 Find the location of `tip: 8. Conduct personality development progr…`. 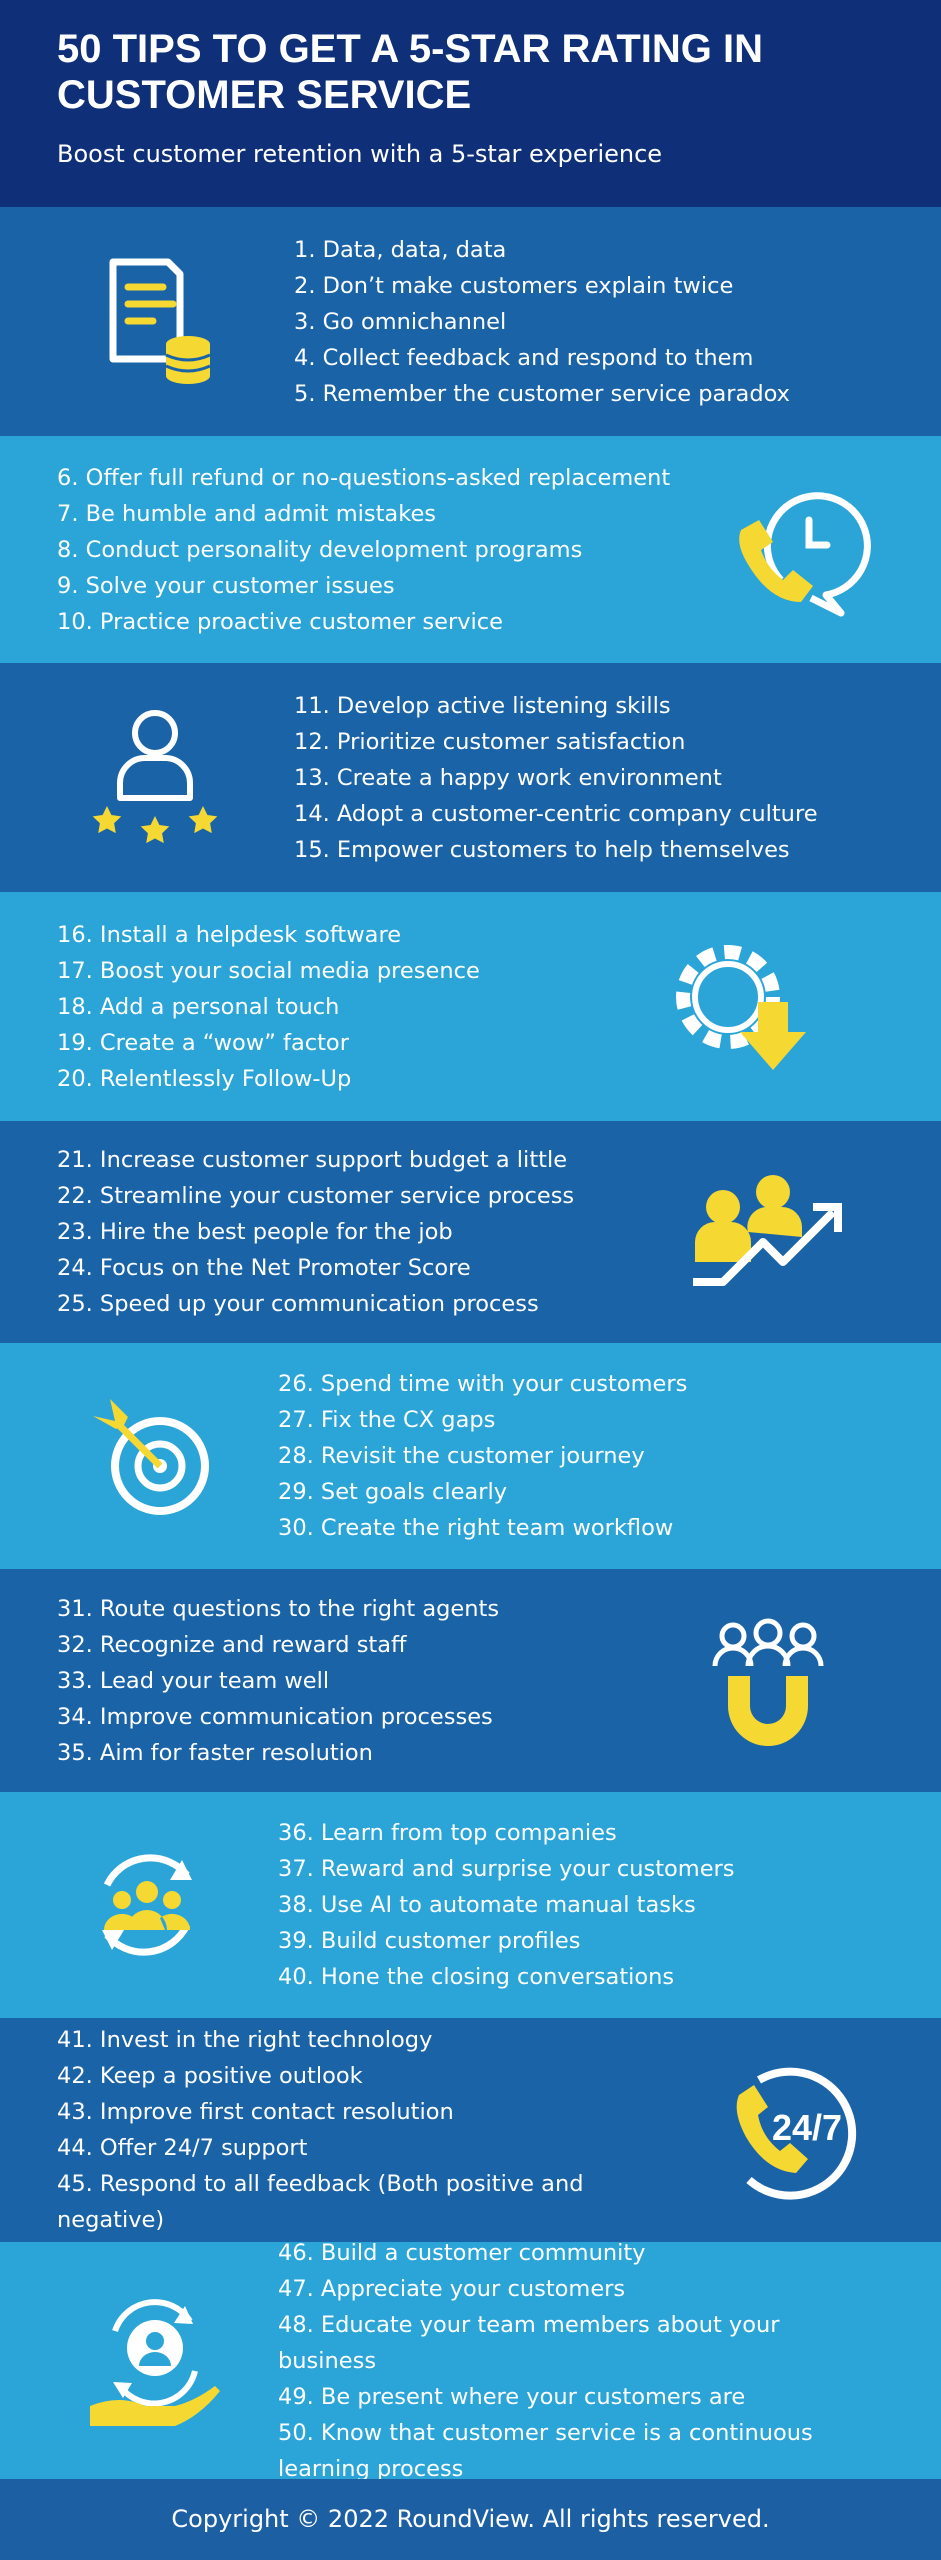

tip: 8. Conduct personality development progr… is located at coordinates (320, 549).